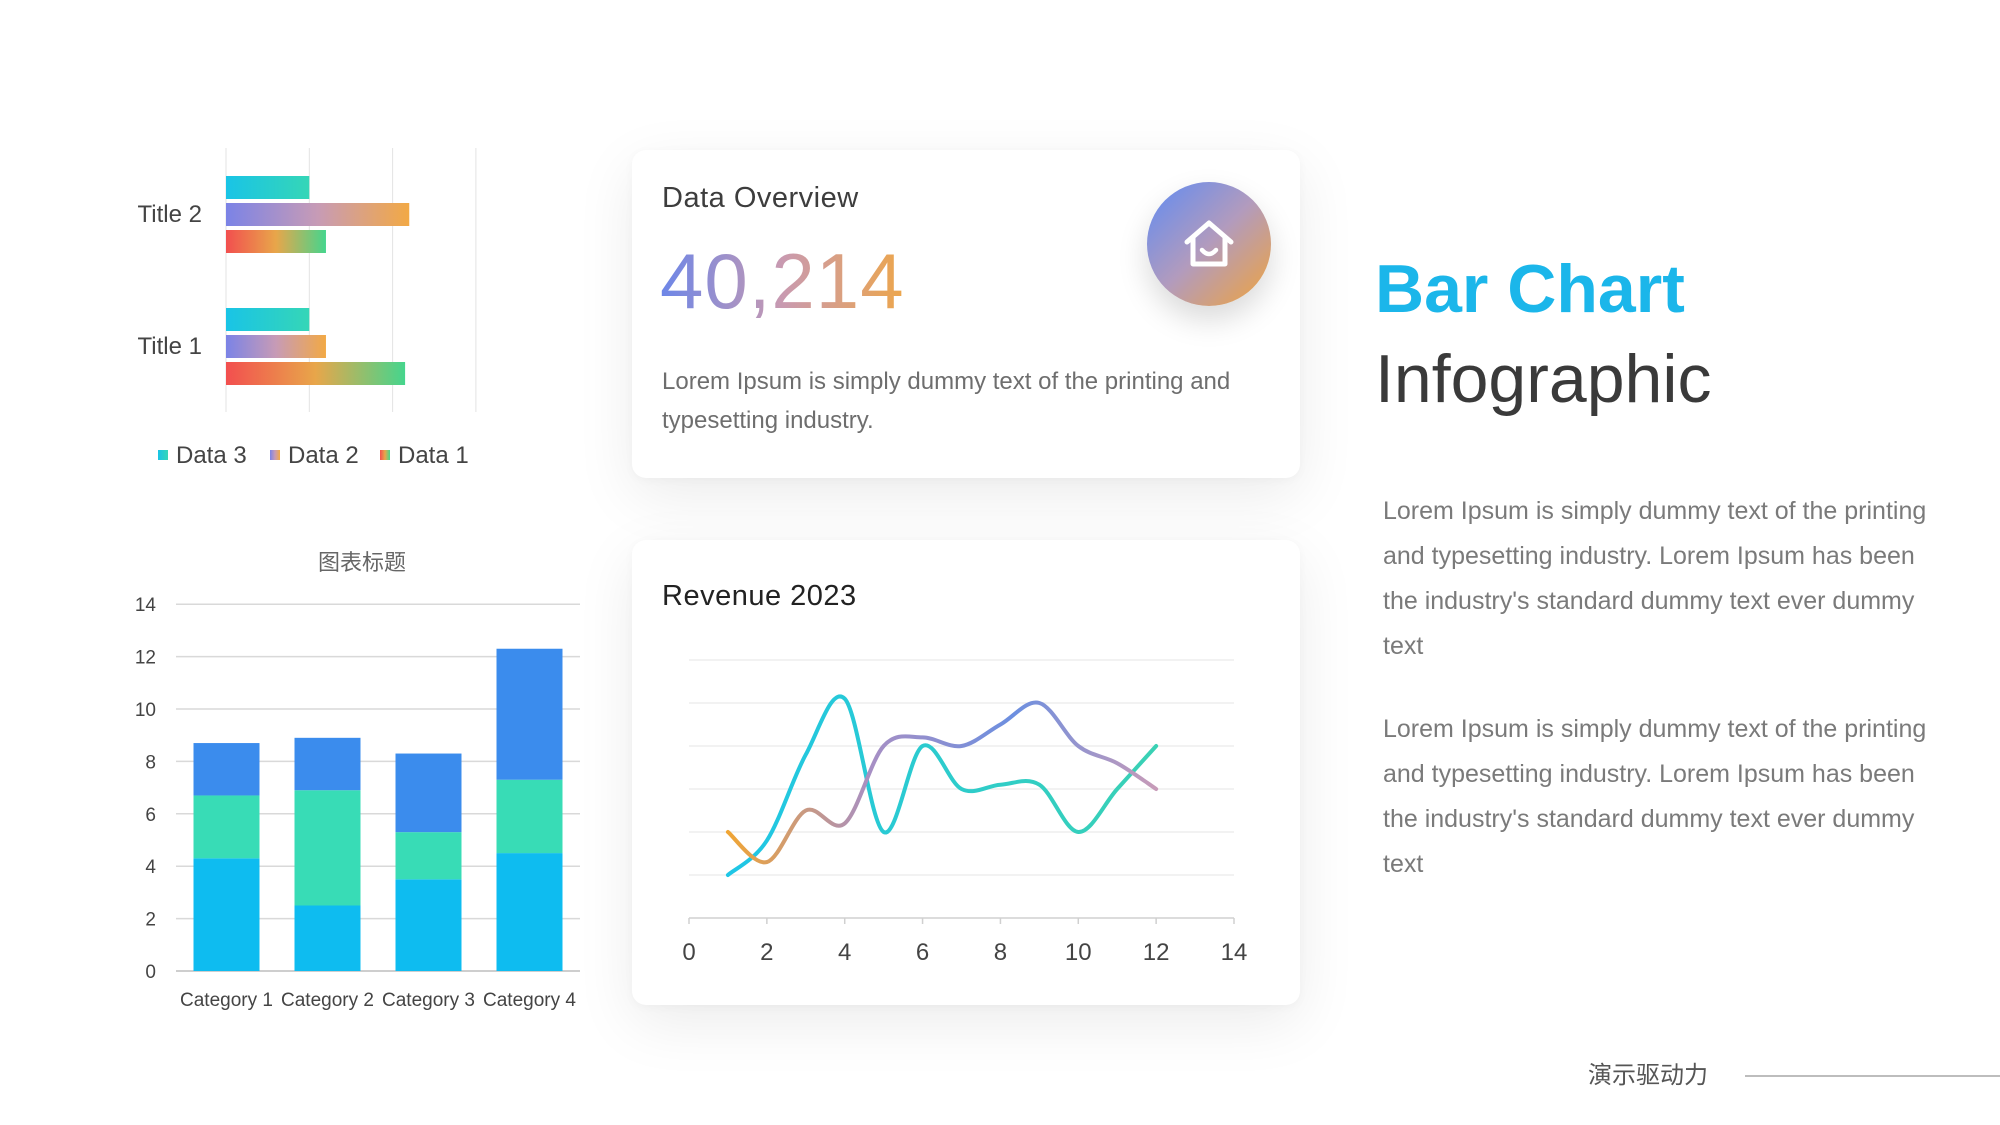 The width and height of the screenshot is (2000, 1125). I want to click on x-tick-label: 14, so click(1234, 952).